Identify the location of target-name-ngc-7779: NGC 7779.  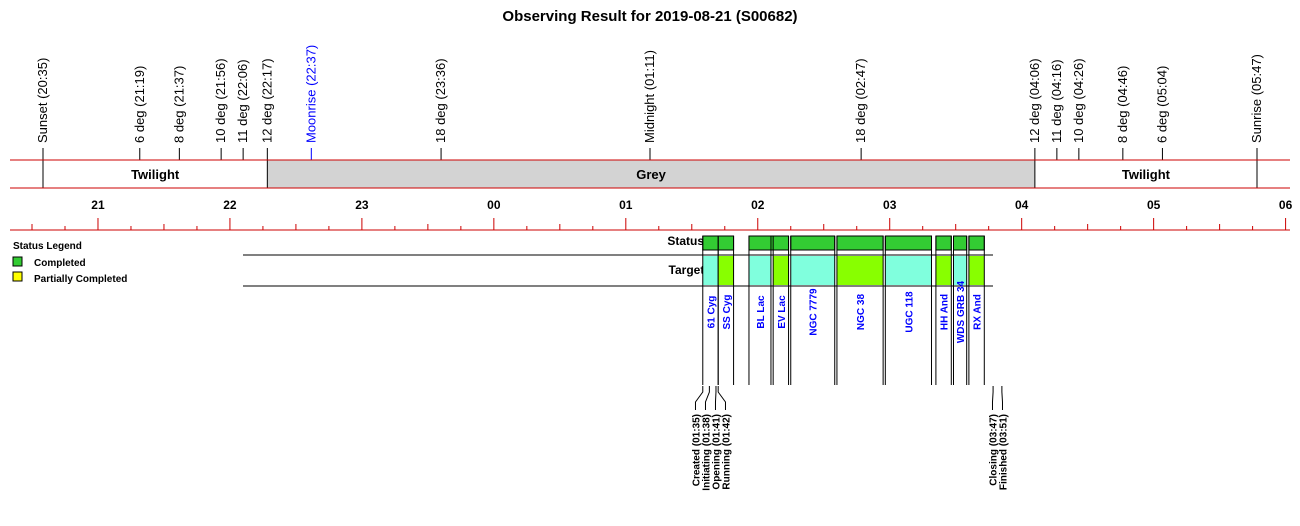
(814, 312).